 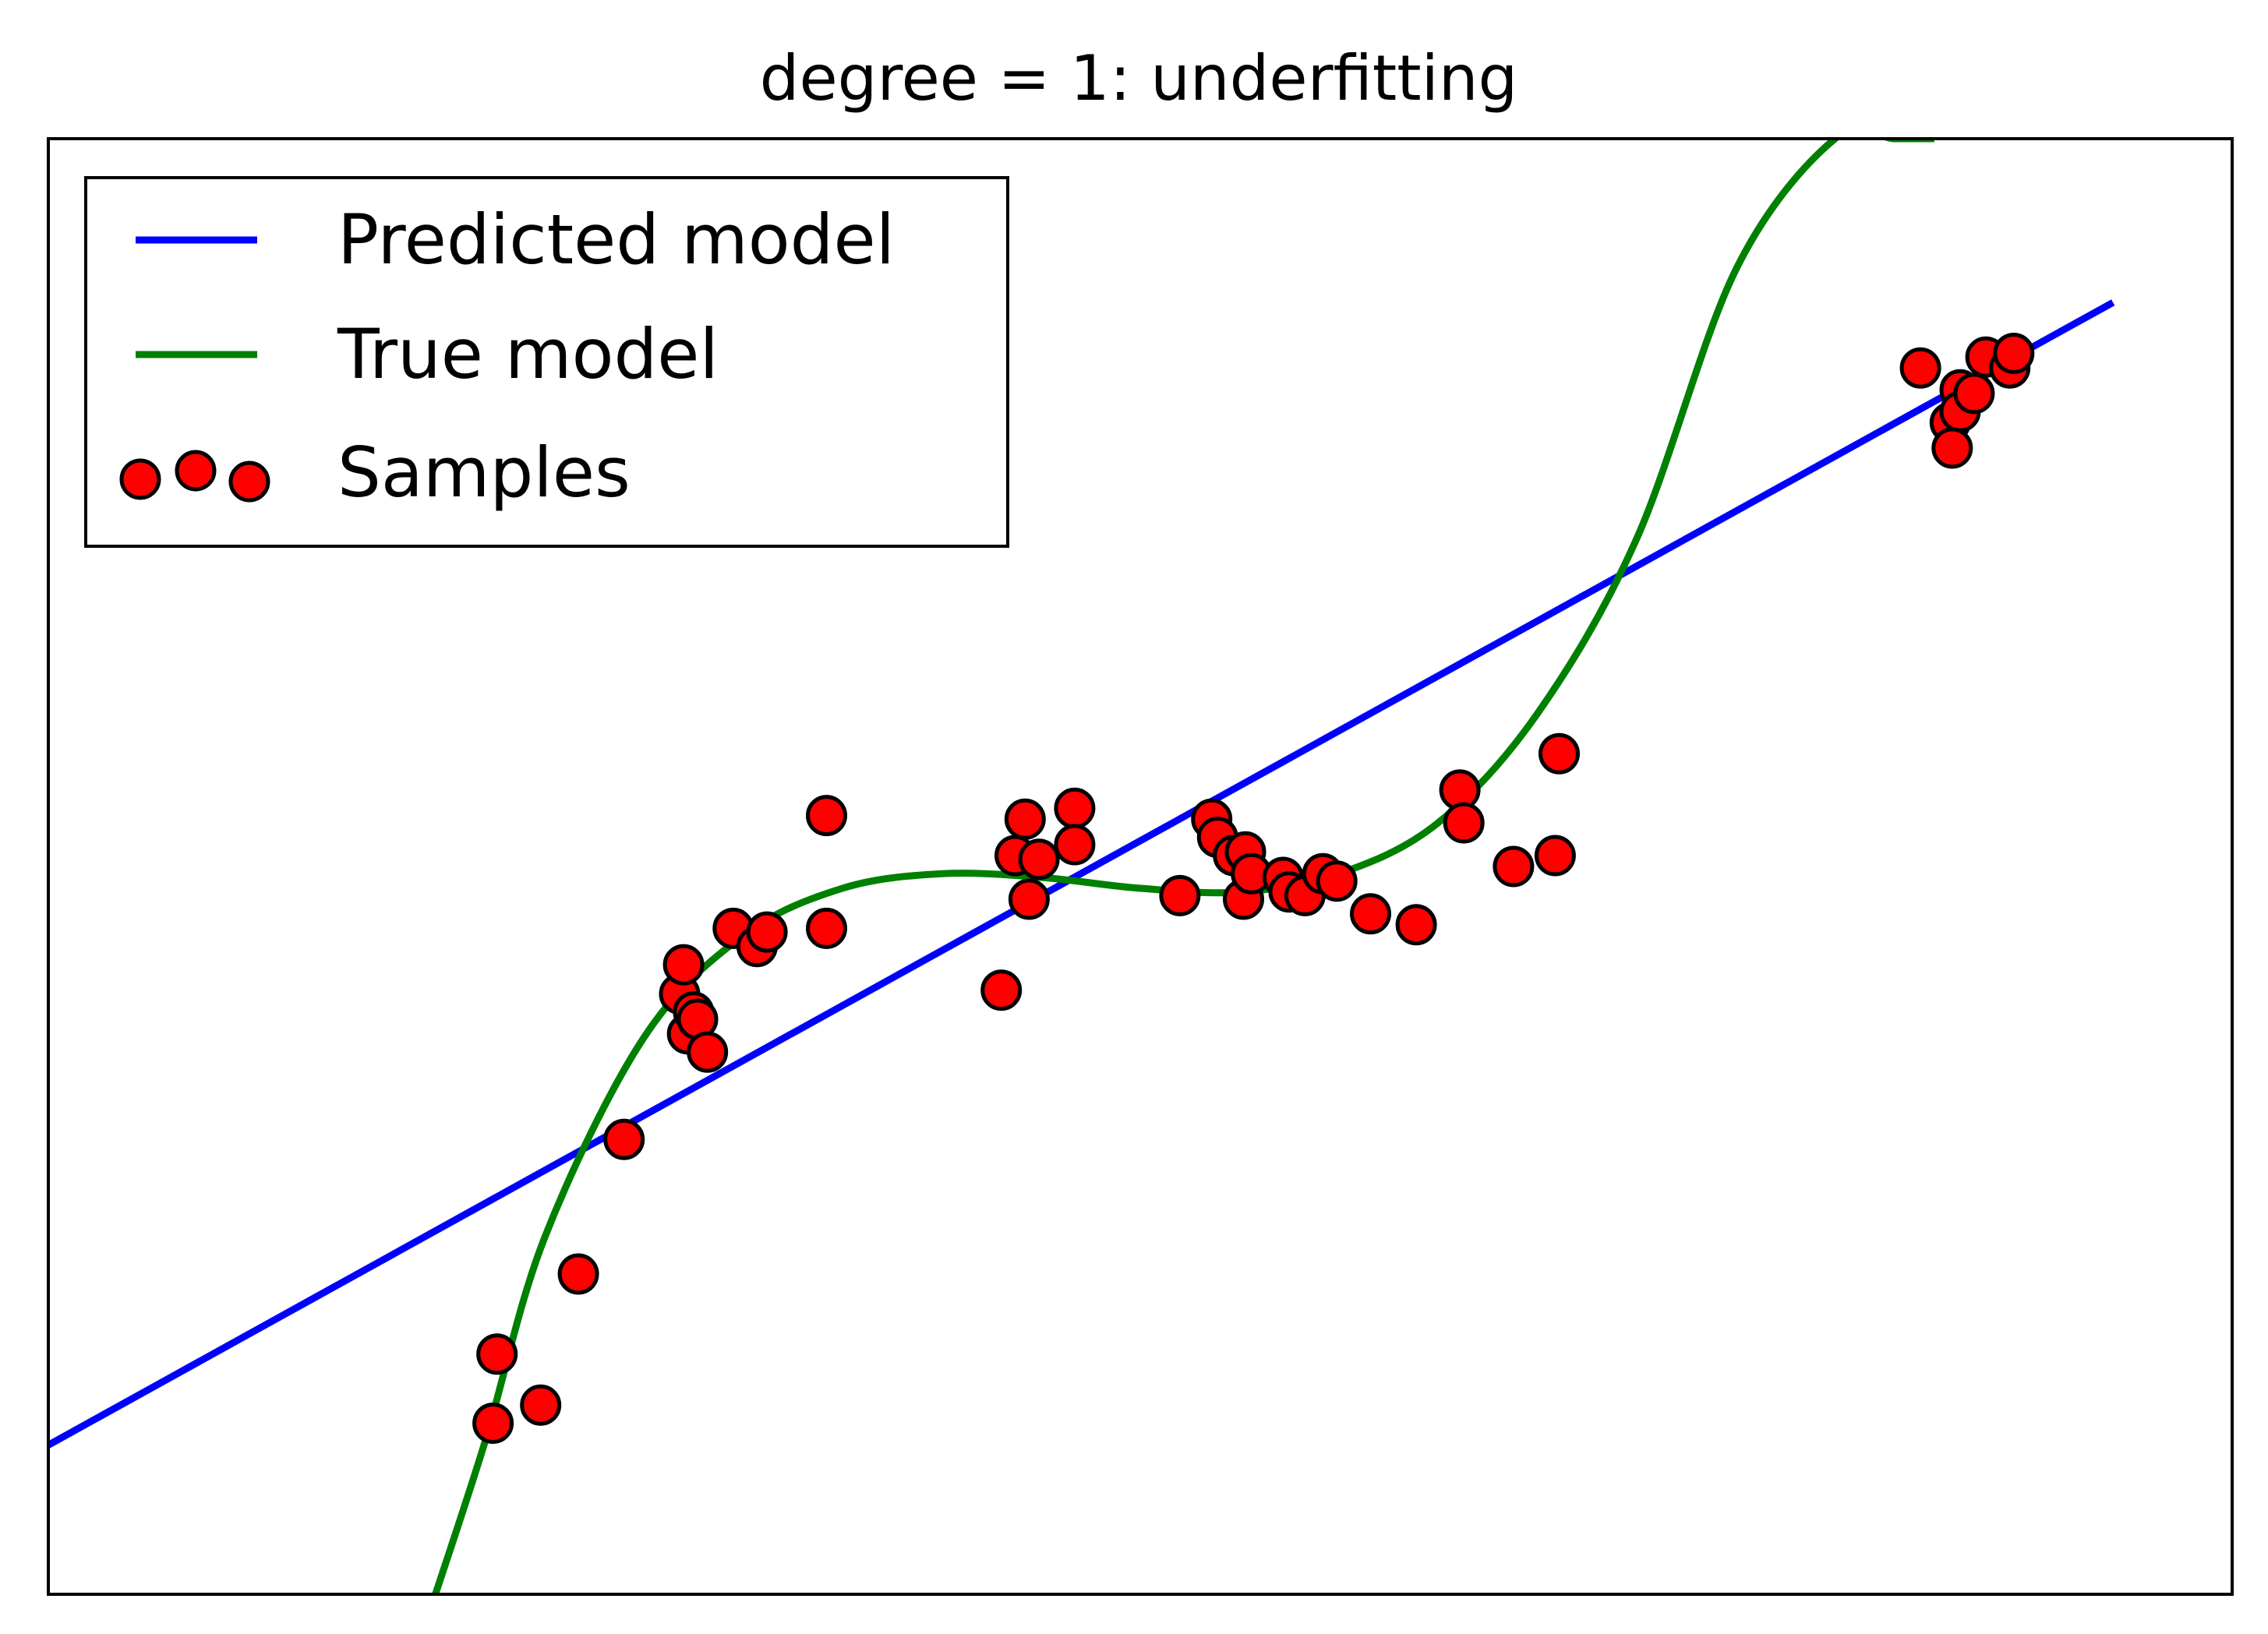 What do you see at coordinates (528, 354) in the screenshot?
I see `legend-true-model-label: True model` at bounding box center [528, 354].